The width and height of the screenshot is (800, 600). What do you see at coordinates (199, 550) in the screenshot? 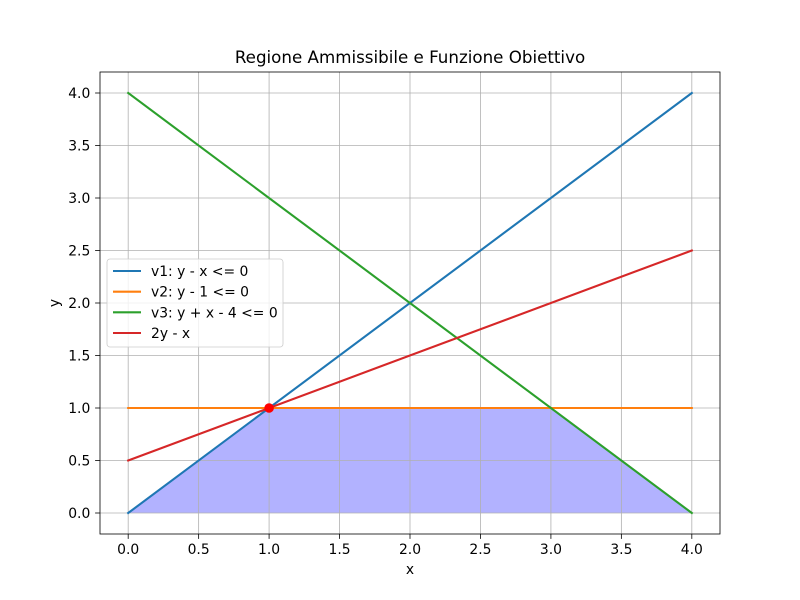
I see `x-tick-label: 0.5` at bounding box center [199, 550].